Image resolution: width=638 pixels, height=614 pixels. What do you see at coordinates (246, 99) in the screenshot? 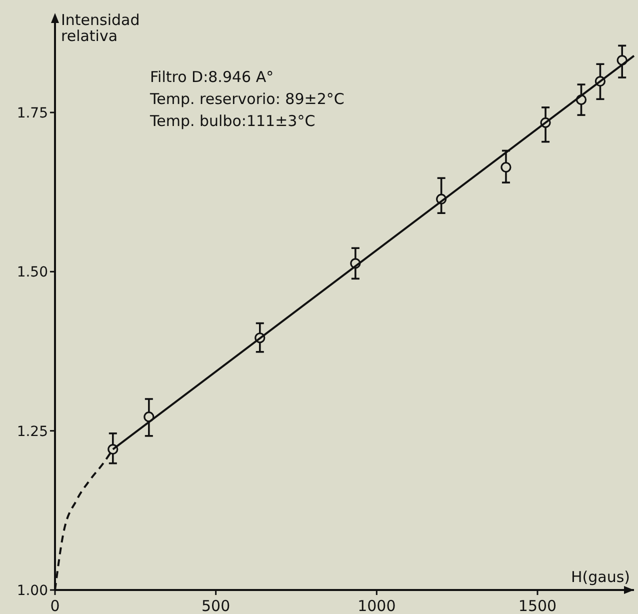
I see `annotation: Temp. reservorio: 89±2°C` at bounding box center [246, 99].